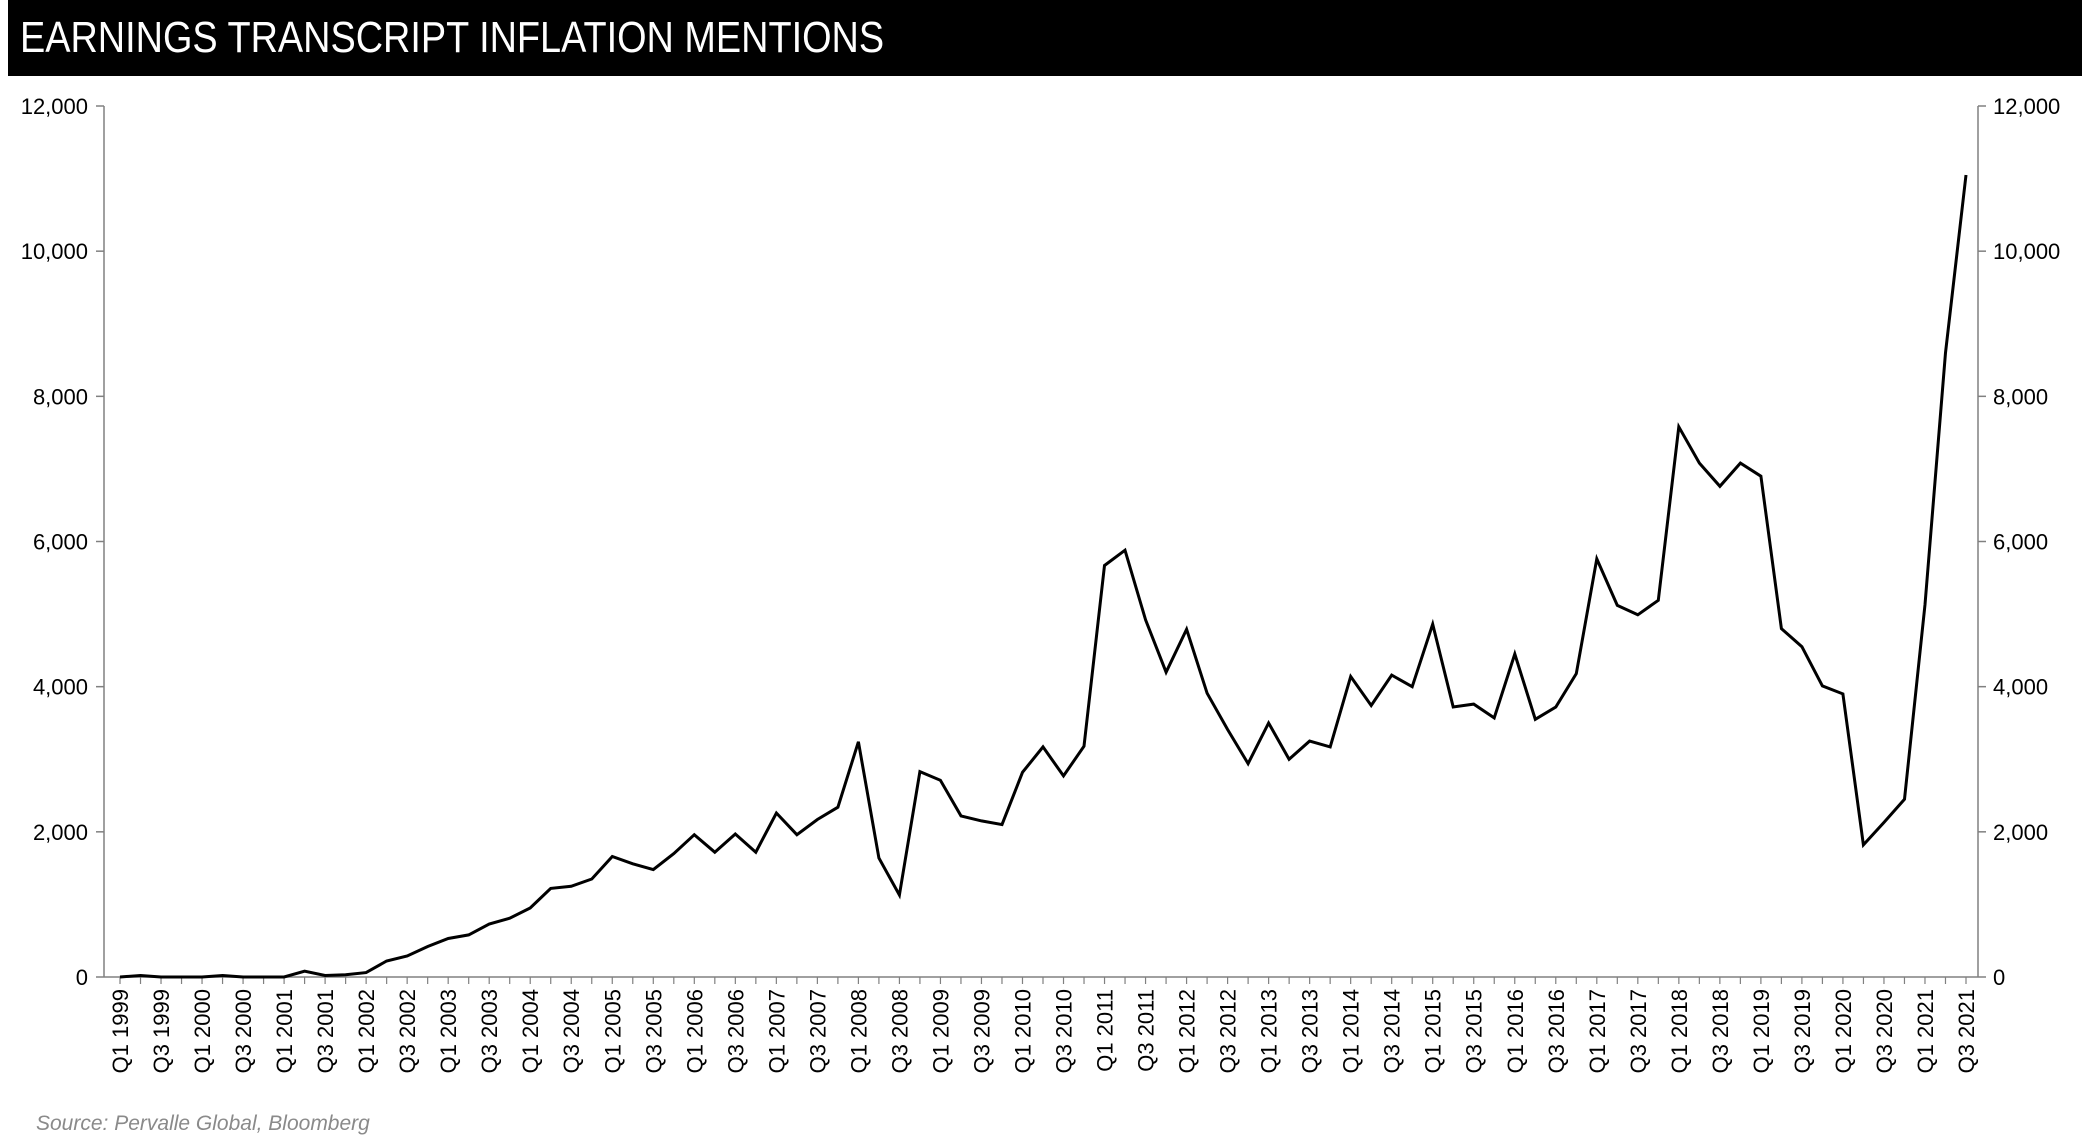 Image resolution: width=2082 pixels, height=1145 pixels. What do you see at coordinates (571, 1031) in the screenshot?
I see `x-tick-label: Q3 2004` at bounding box center [571, 1031].